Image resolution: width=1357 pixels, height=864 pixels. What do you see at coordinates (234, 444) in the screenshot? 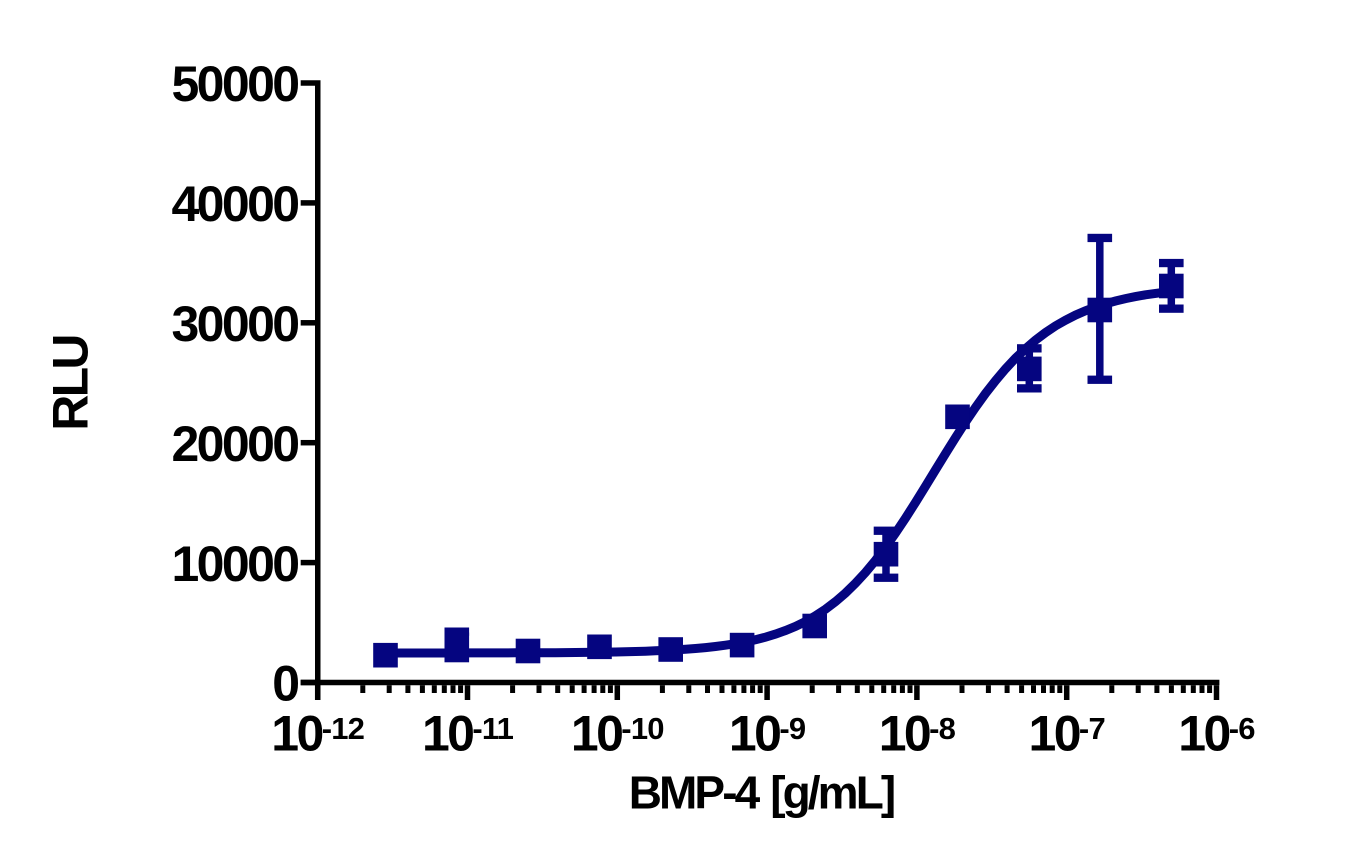
I see `svg-text: 20000` at bounding box center [234, 444].